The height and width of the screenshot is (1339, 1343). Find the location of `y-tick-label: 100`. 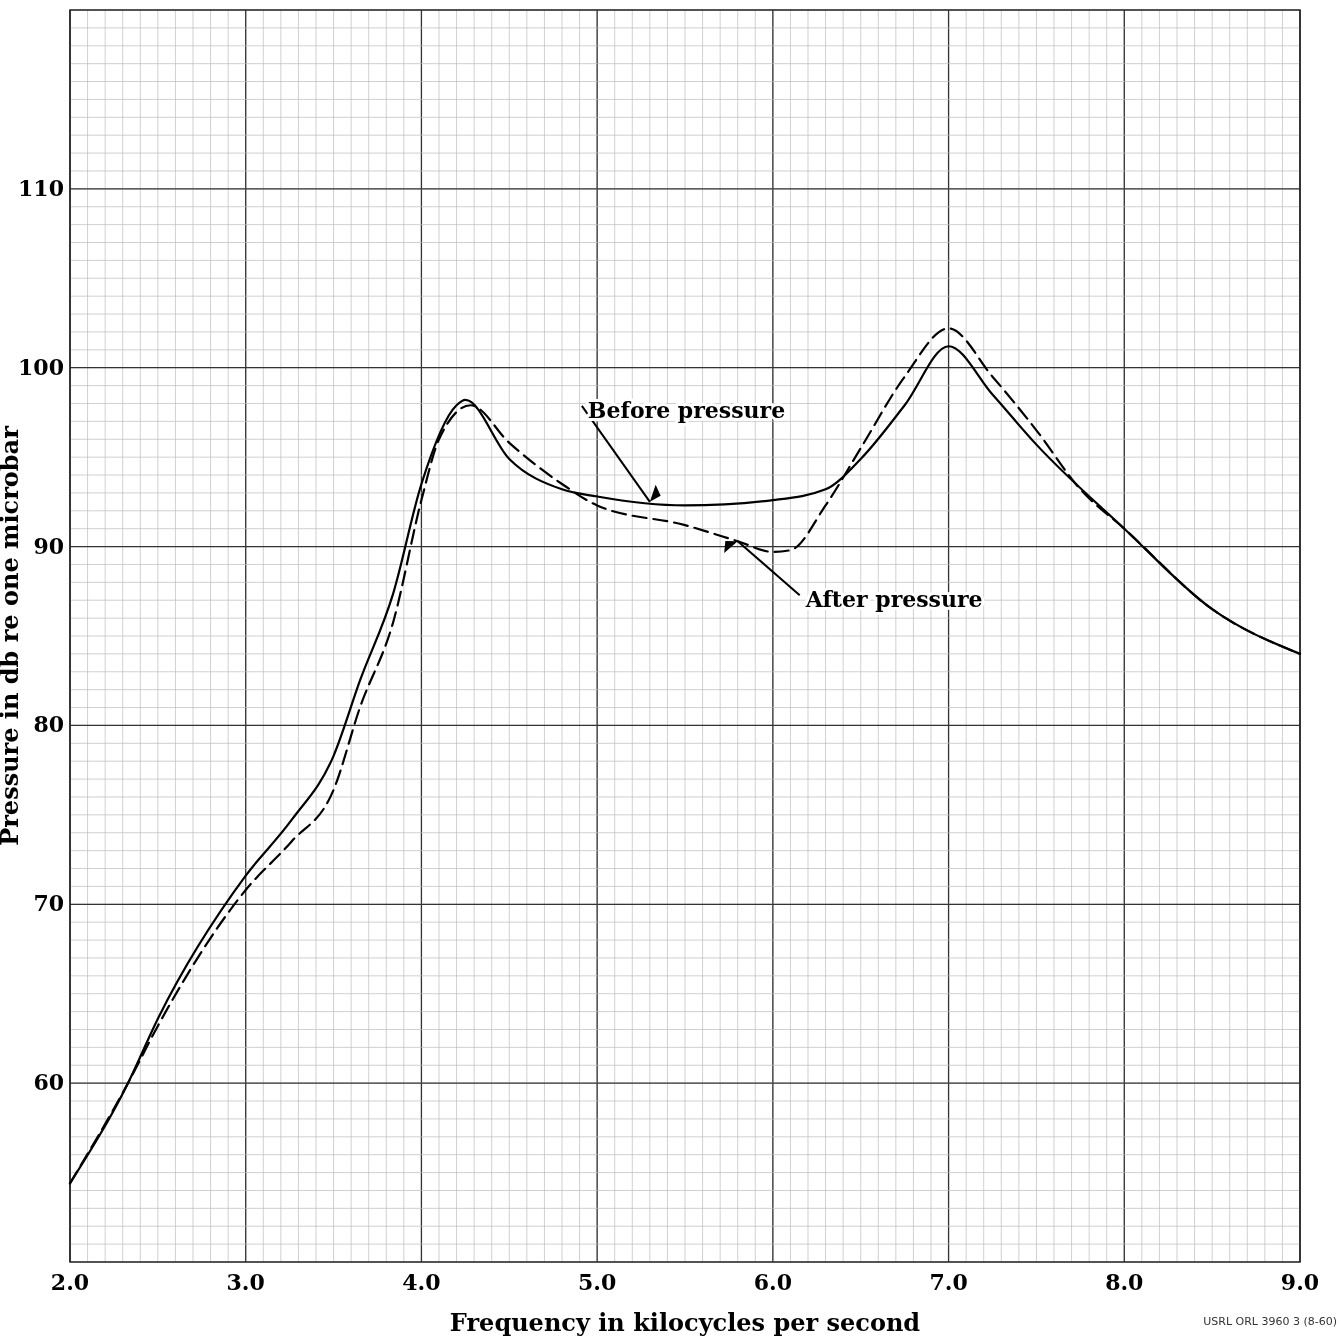

y-tick-label: 100 is located at coordinates (41, 366).